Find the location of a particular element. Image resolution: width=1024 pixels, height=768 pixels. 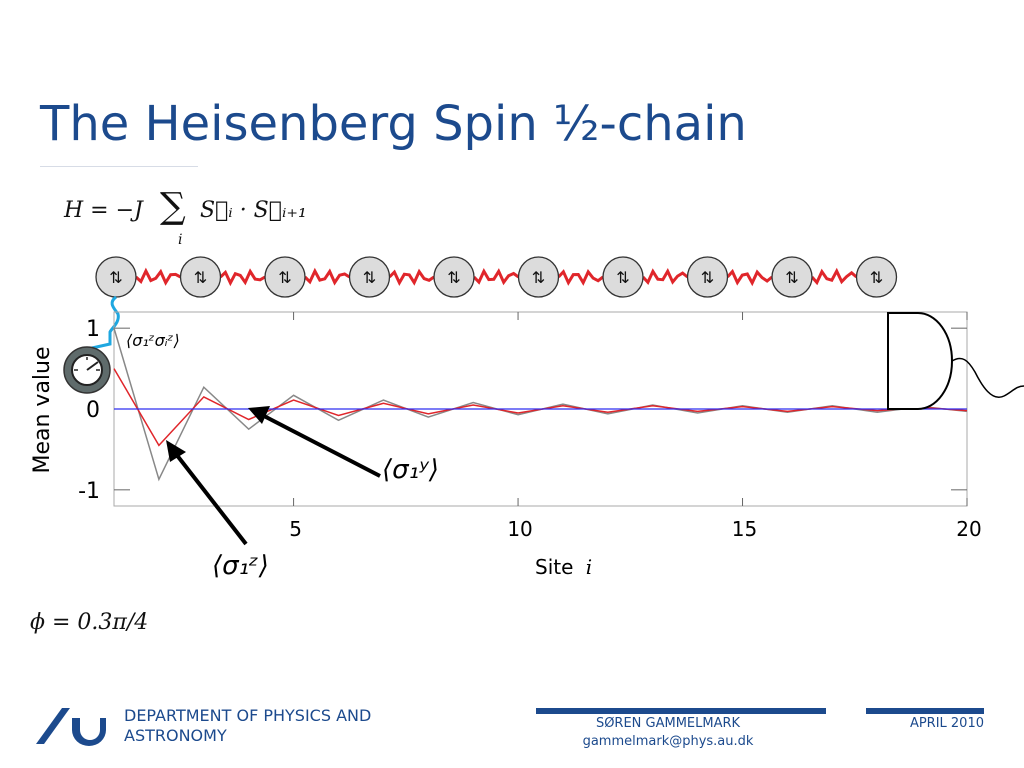

au-logo-icon is located at coordinates (71, 727).